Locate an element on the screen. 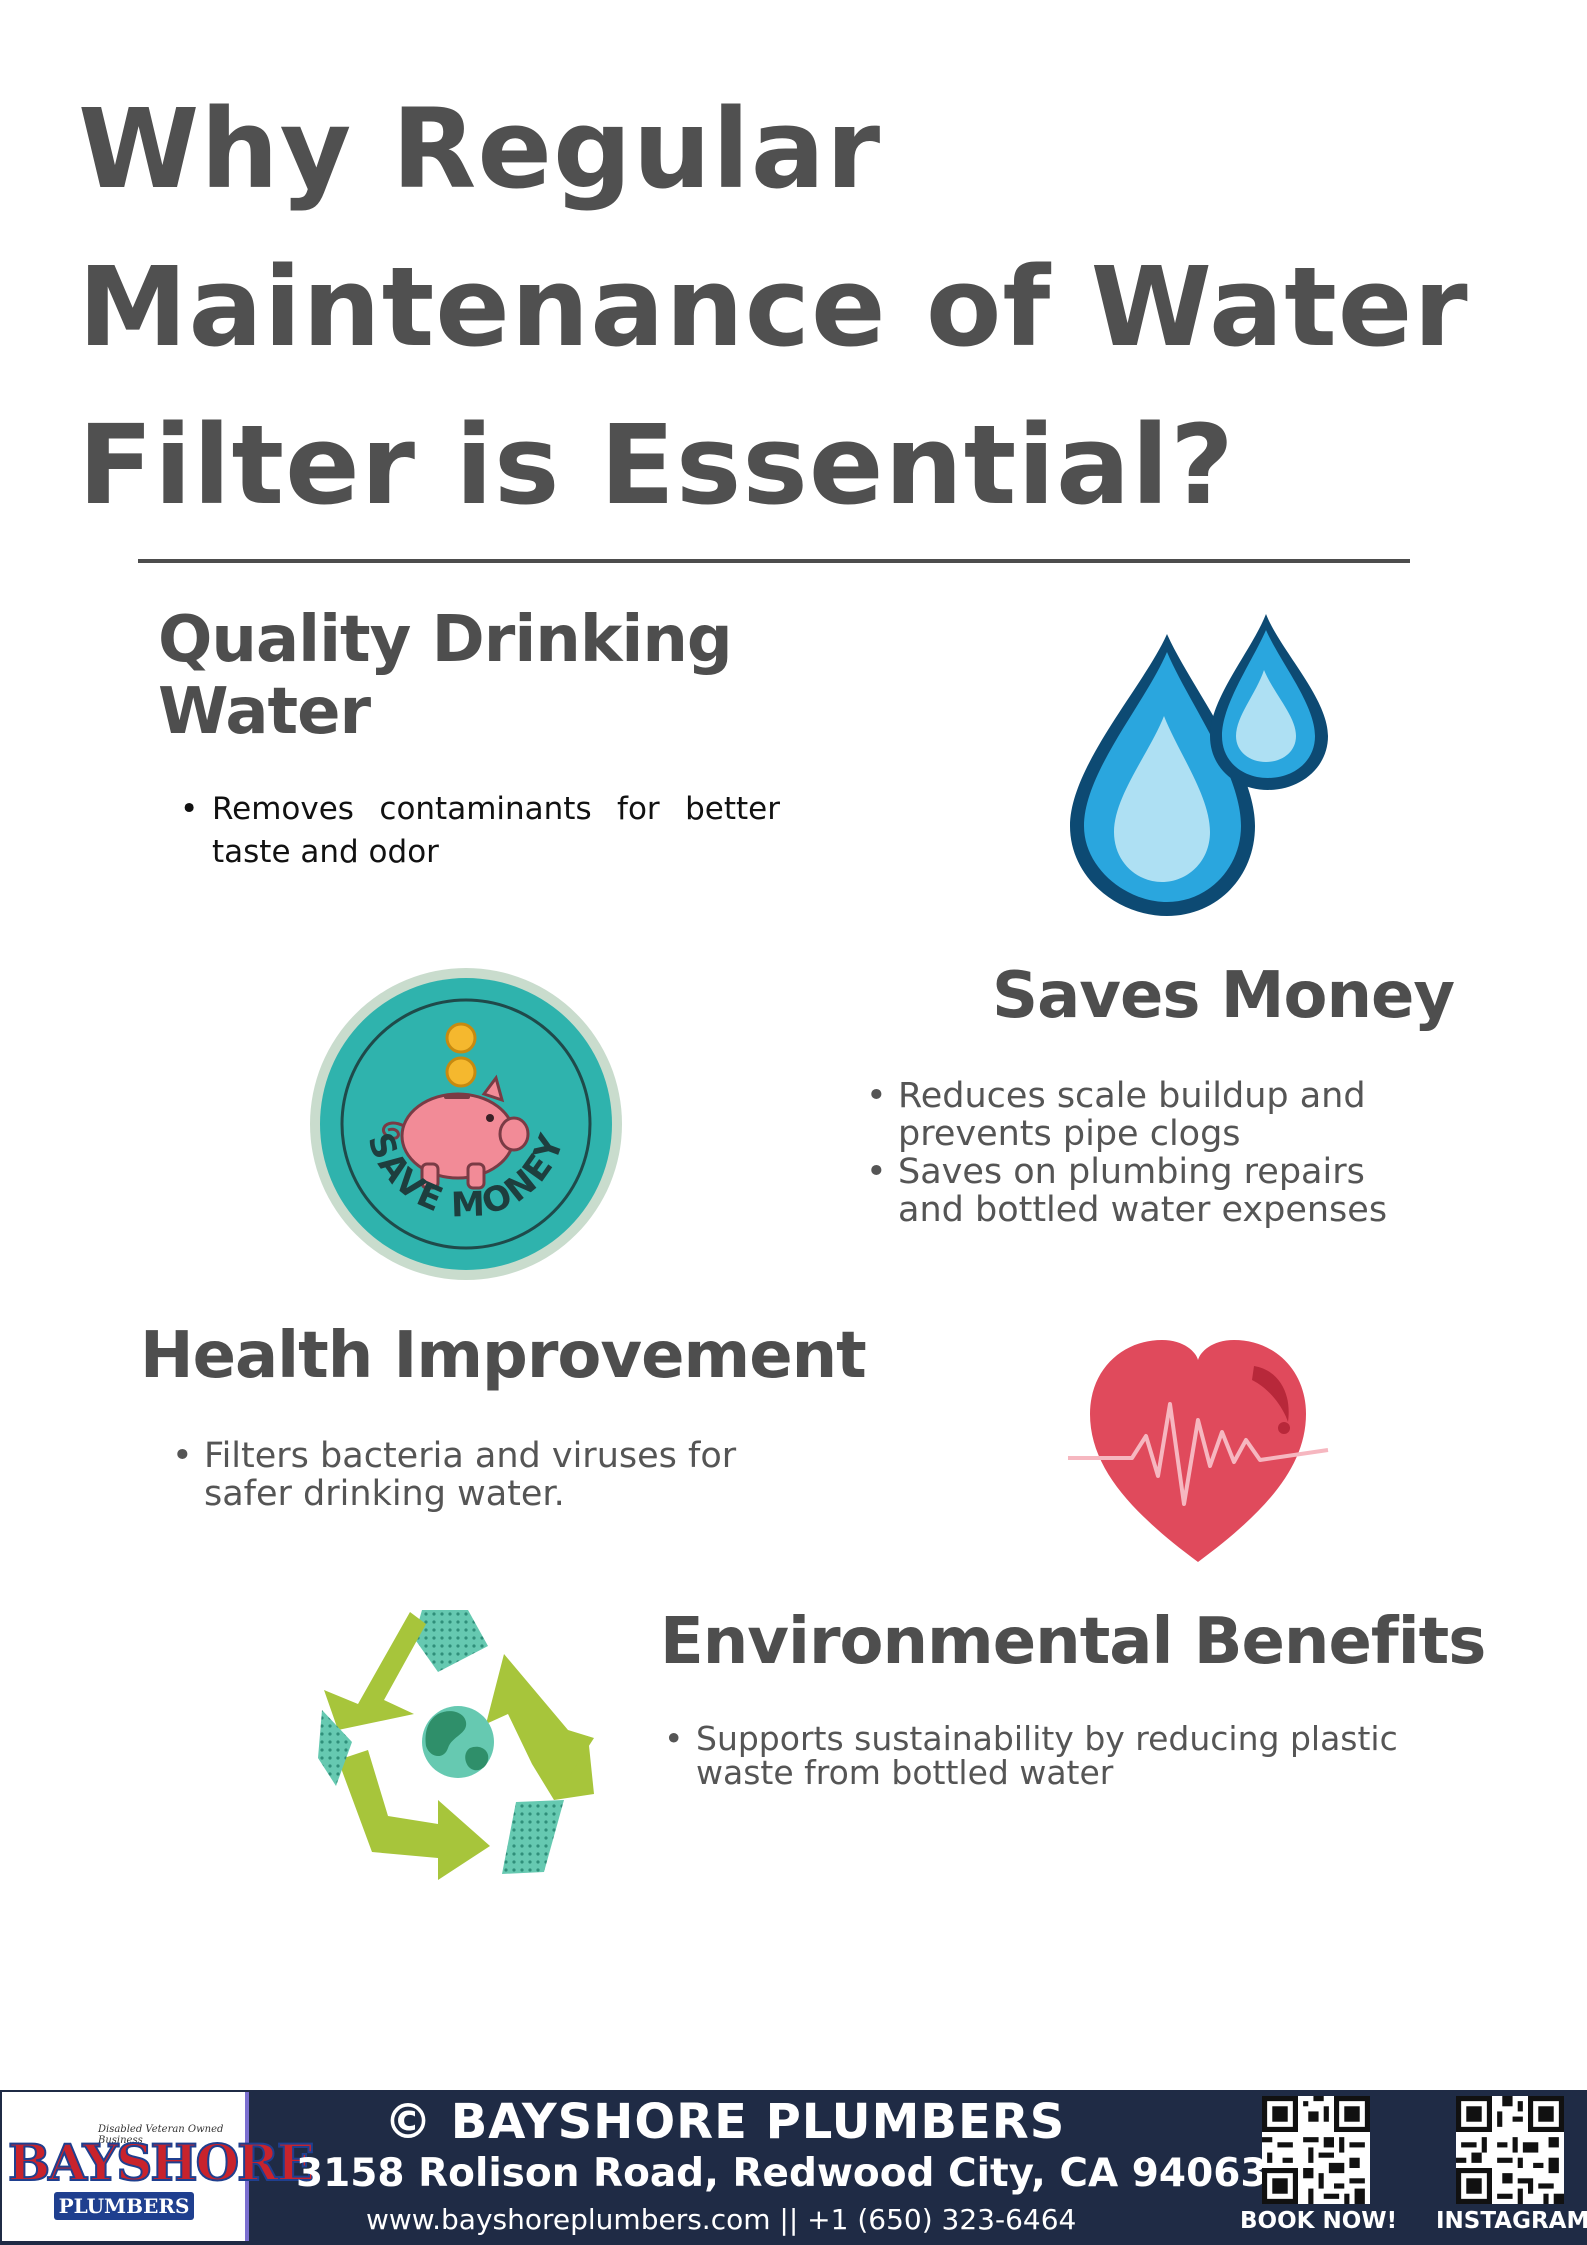 This screenshot has height=2245, width=1587. qr-code-book-now is located at coordinates (1316, 2150).